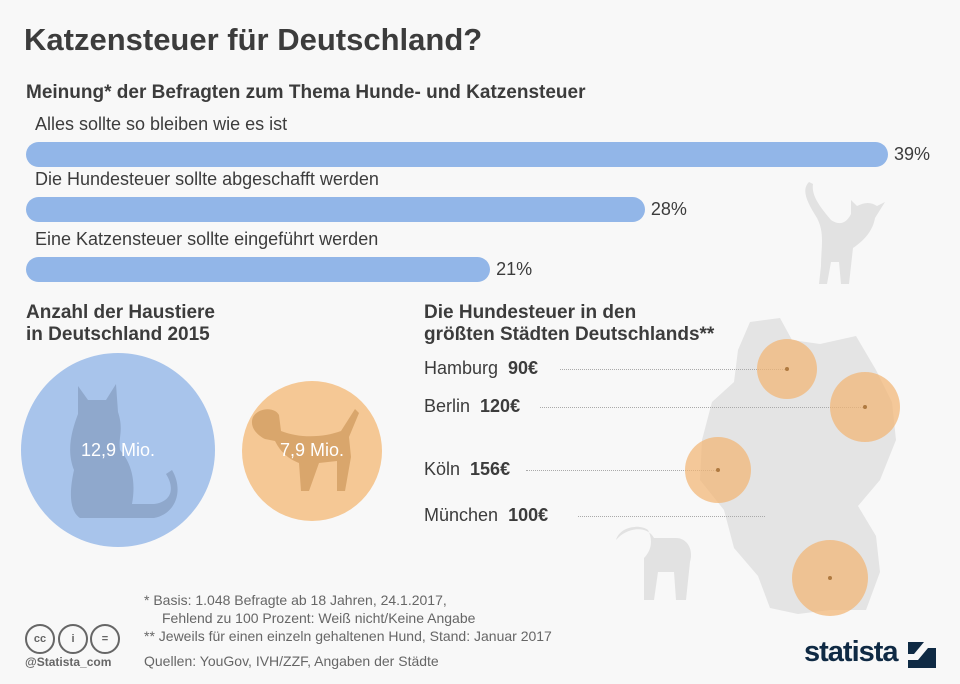  I want to click on page-title: Katzensteuer für Deutschland?, so click(253, 39).